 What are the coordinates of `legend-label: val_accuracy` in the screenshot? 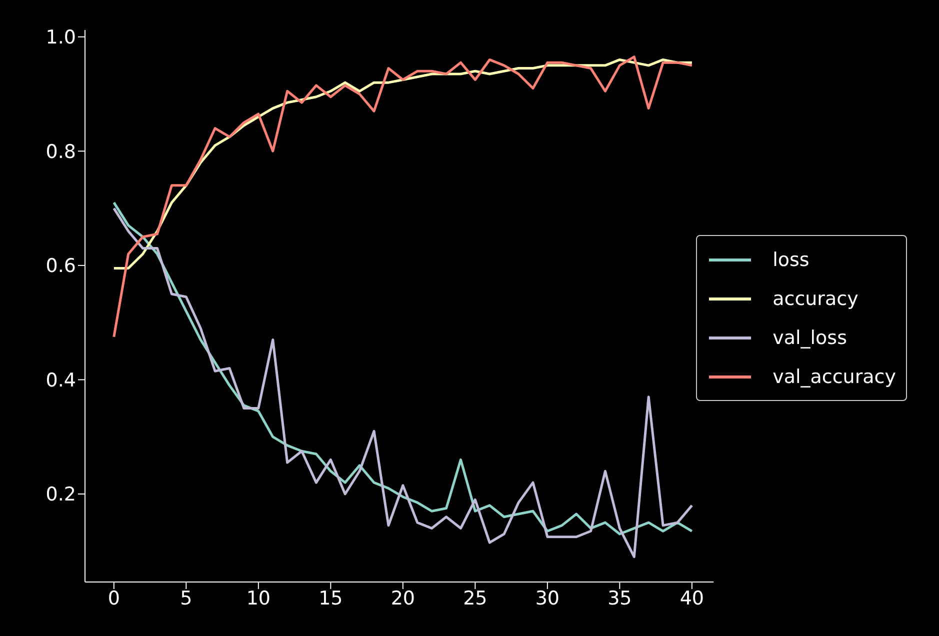 It's located at (834, 377).